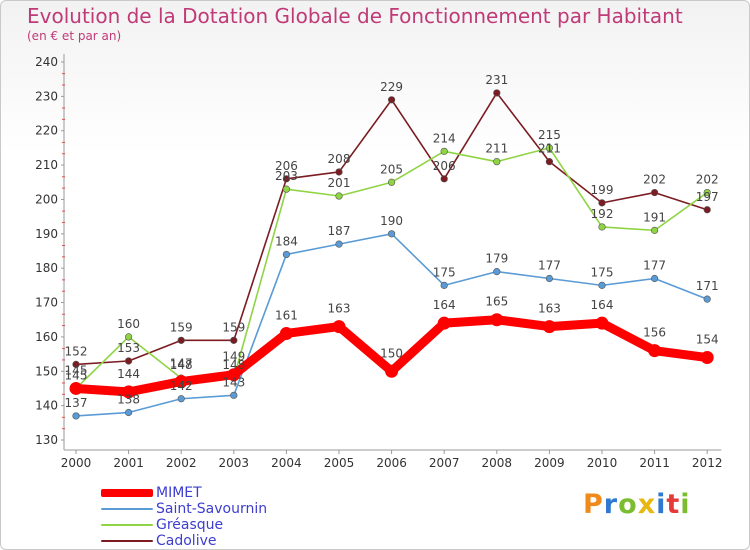 The width and height of the screenshot is (750, 550). What do you see at coordinates (673, 504) in the screenshot?
I see `logo-letter: t` at bounding box center [673, 504].